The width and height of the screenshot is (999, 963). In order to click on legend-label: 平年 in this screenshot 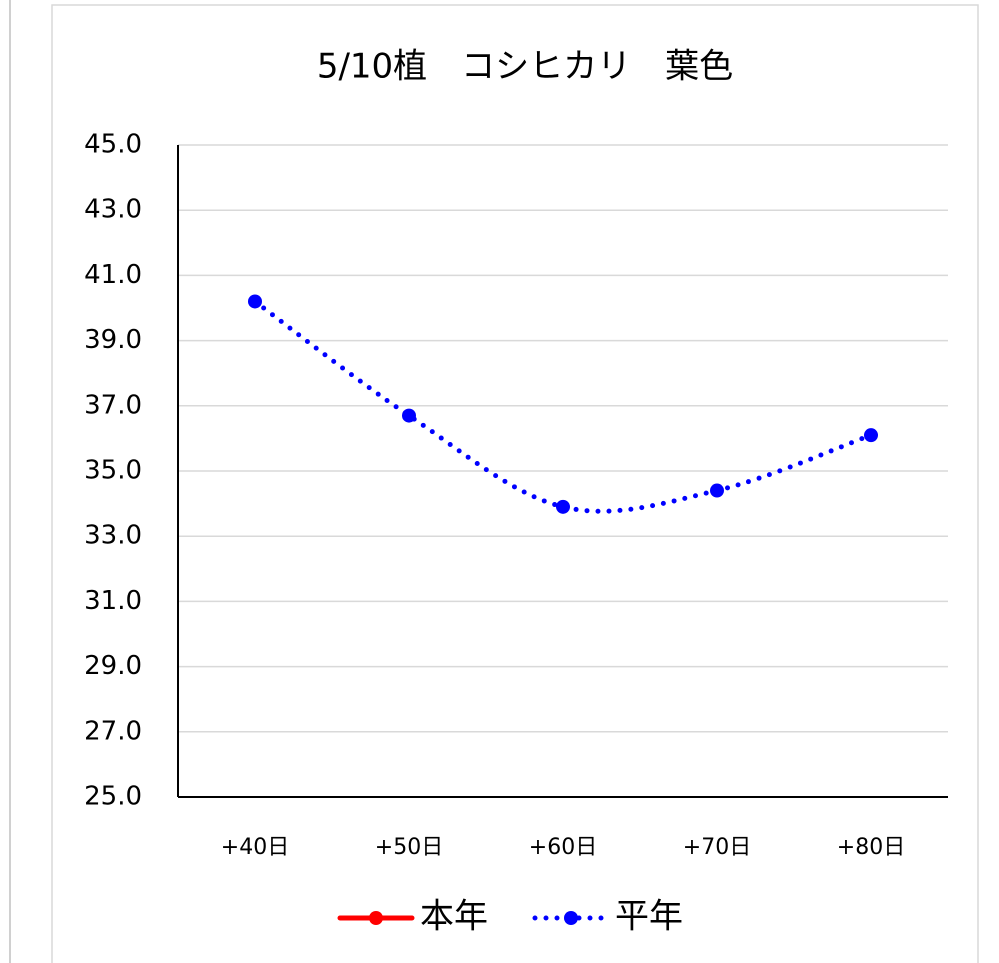, I will do `click(649, 917)`.